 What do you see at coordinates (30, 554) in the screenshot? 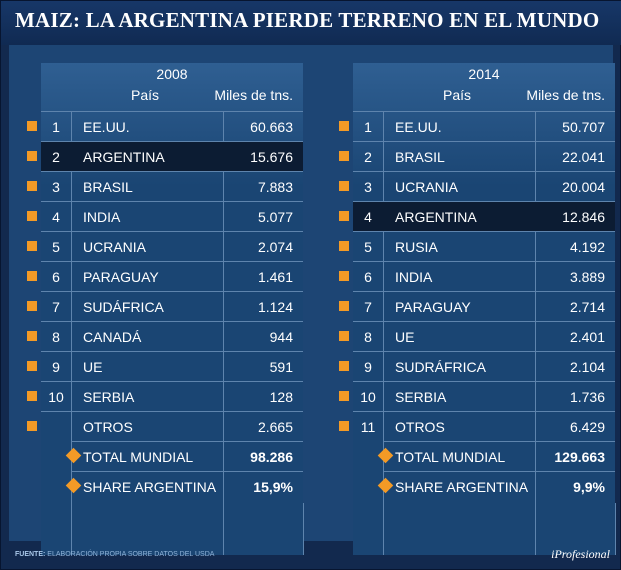
I see `source-label: FUENTE:` at bounding box center [30, 554].